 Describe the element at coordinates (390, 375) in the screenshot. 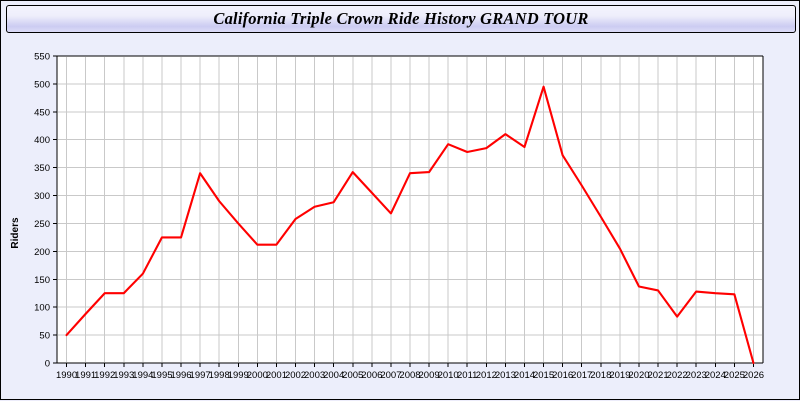

I see `x-axis-tick-label: 2007` at that location.